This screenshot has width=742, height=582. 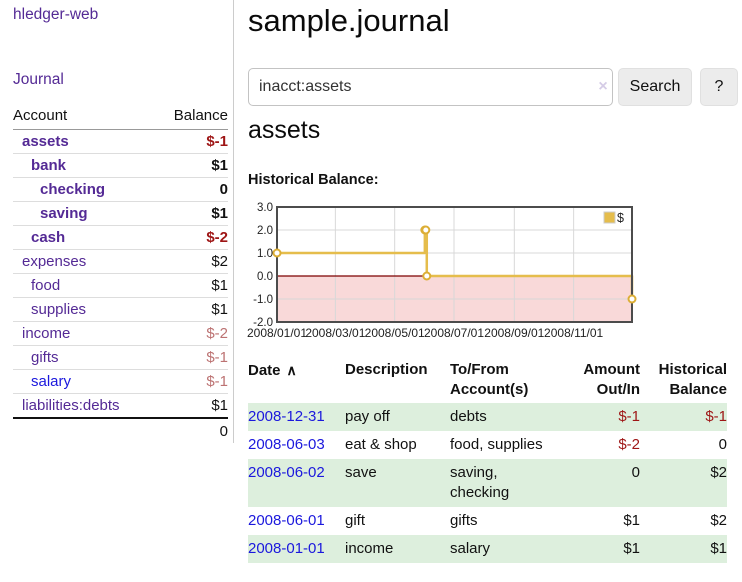 What do you see at coordinates (692, 379) in the screenshot?
I see `register-balance-header: Historical Balance` at bounding box center [692, 379].